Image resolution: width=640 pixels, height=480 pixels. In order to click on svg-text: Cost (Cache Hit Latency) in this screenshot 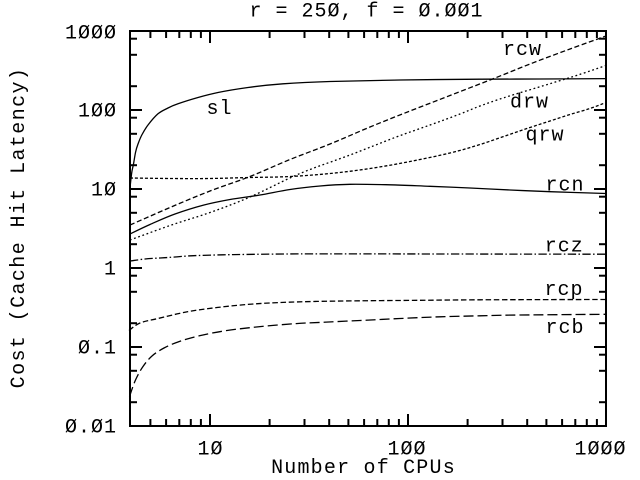, I will do `click(19, 228)`.